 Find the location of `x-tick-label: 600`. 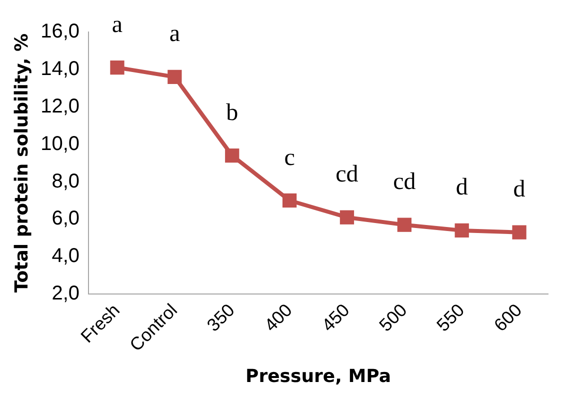

x-tick-label: 600 is located at coordinates (508, 318).